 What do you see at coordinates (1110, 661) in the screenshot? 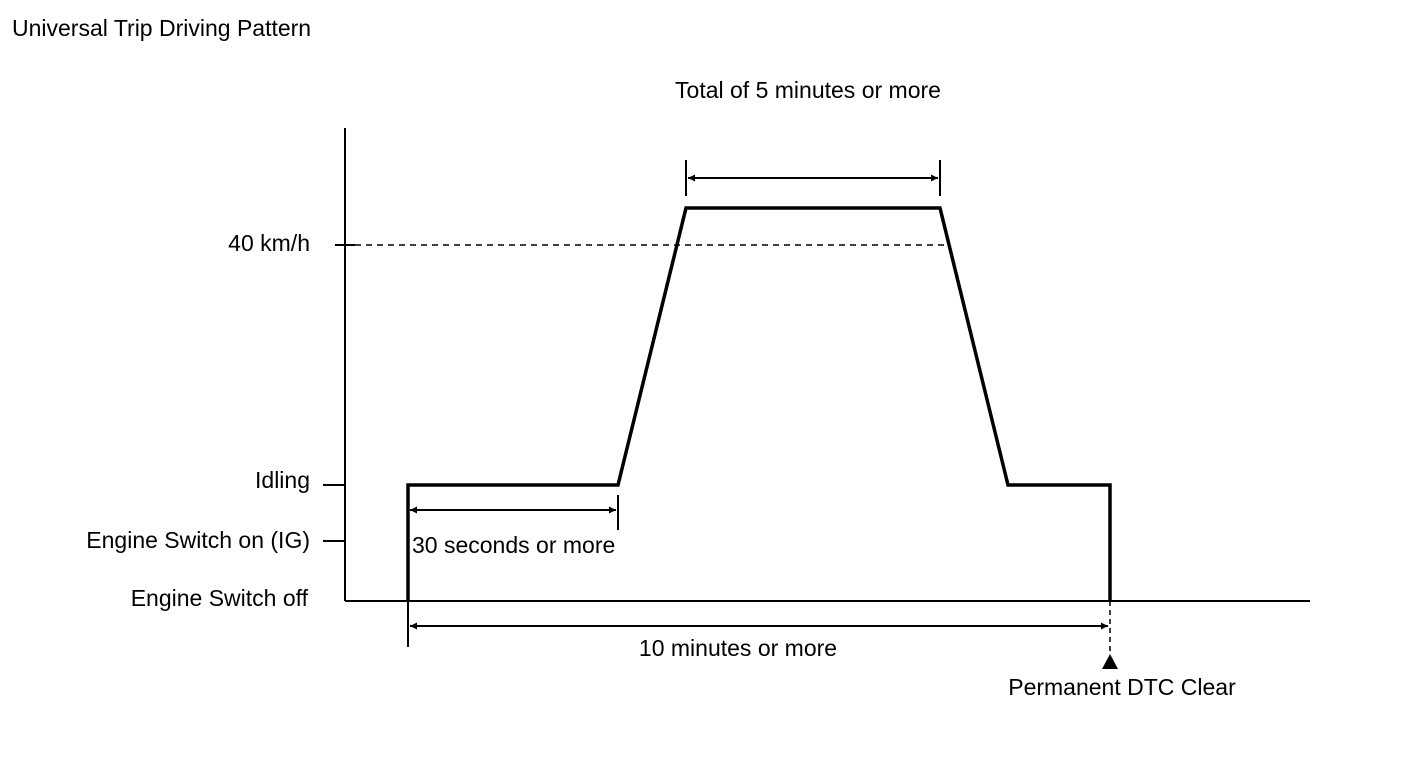
I see `marker-triangle` at bounding box center [1110, 661].